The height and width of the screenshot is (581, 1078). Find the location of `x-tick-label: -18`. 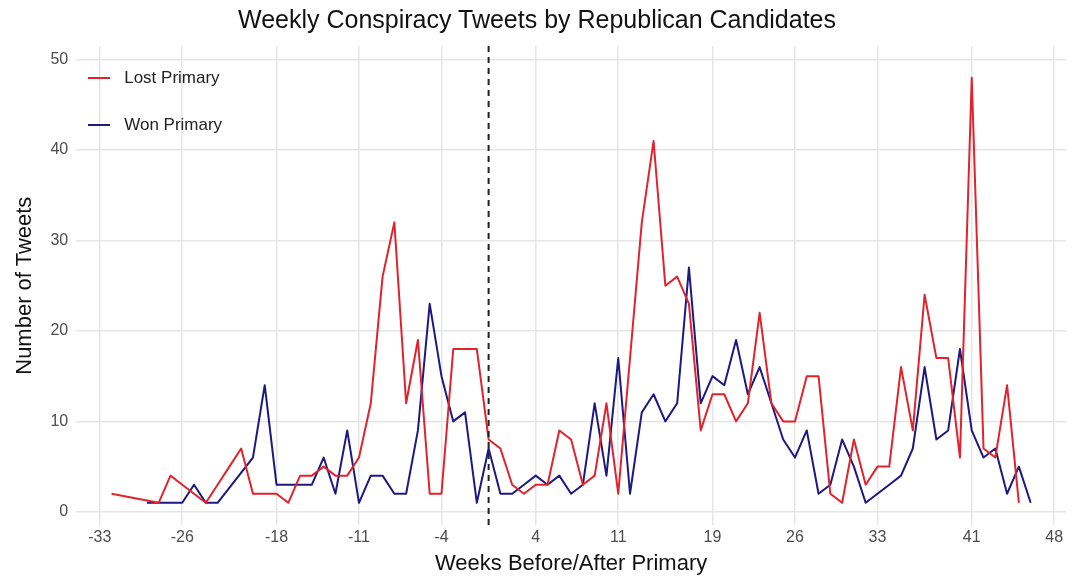

x-tick-label: -18 is located at coordinates (276, 537).